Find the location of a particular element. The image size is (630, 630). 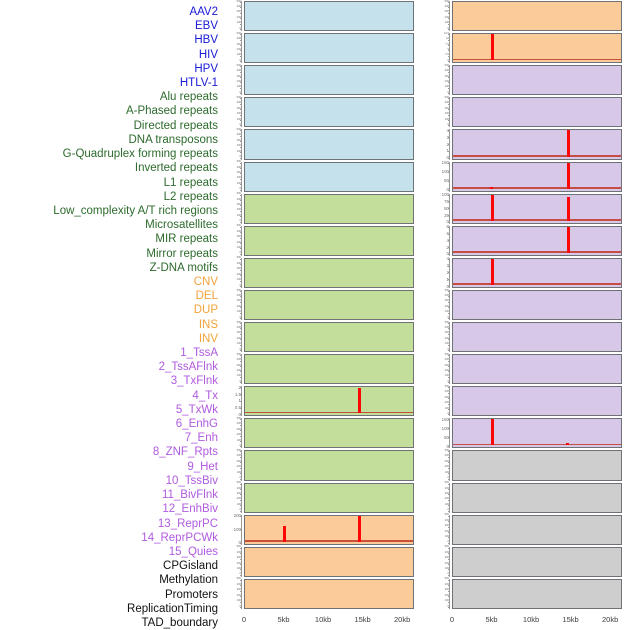

y-axis: 0 12 3 4 is located at coordinates (440, 144).